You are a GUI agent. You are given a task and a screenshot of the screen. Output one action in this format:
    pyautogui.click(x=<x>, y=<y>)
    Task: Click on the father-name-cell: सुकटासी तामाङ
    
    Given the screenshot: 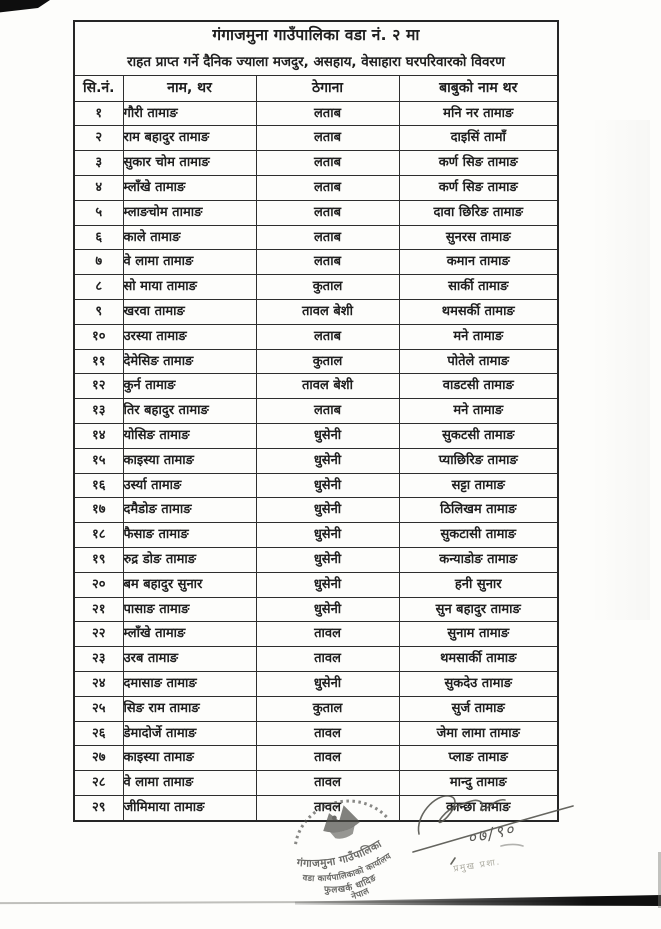 What is the action you would take?
    pyautogui.click(x=478, y=535)
    